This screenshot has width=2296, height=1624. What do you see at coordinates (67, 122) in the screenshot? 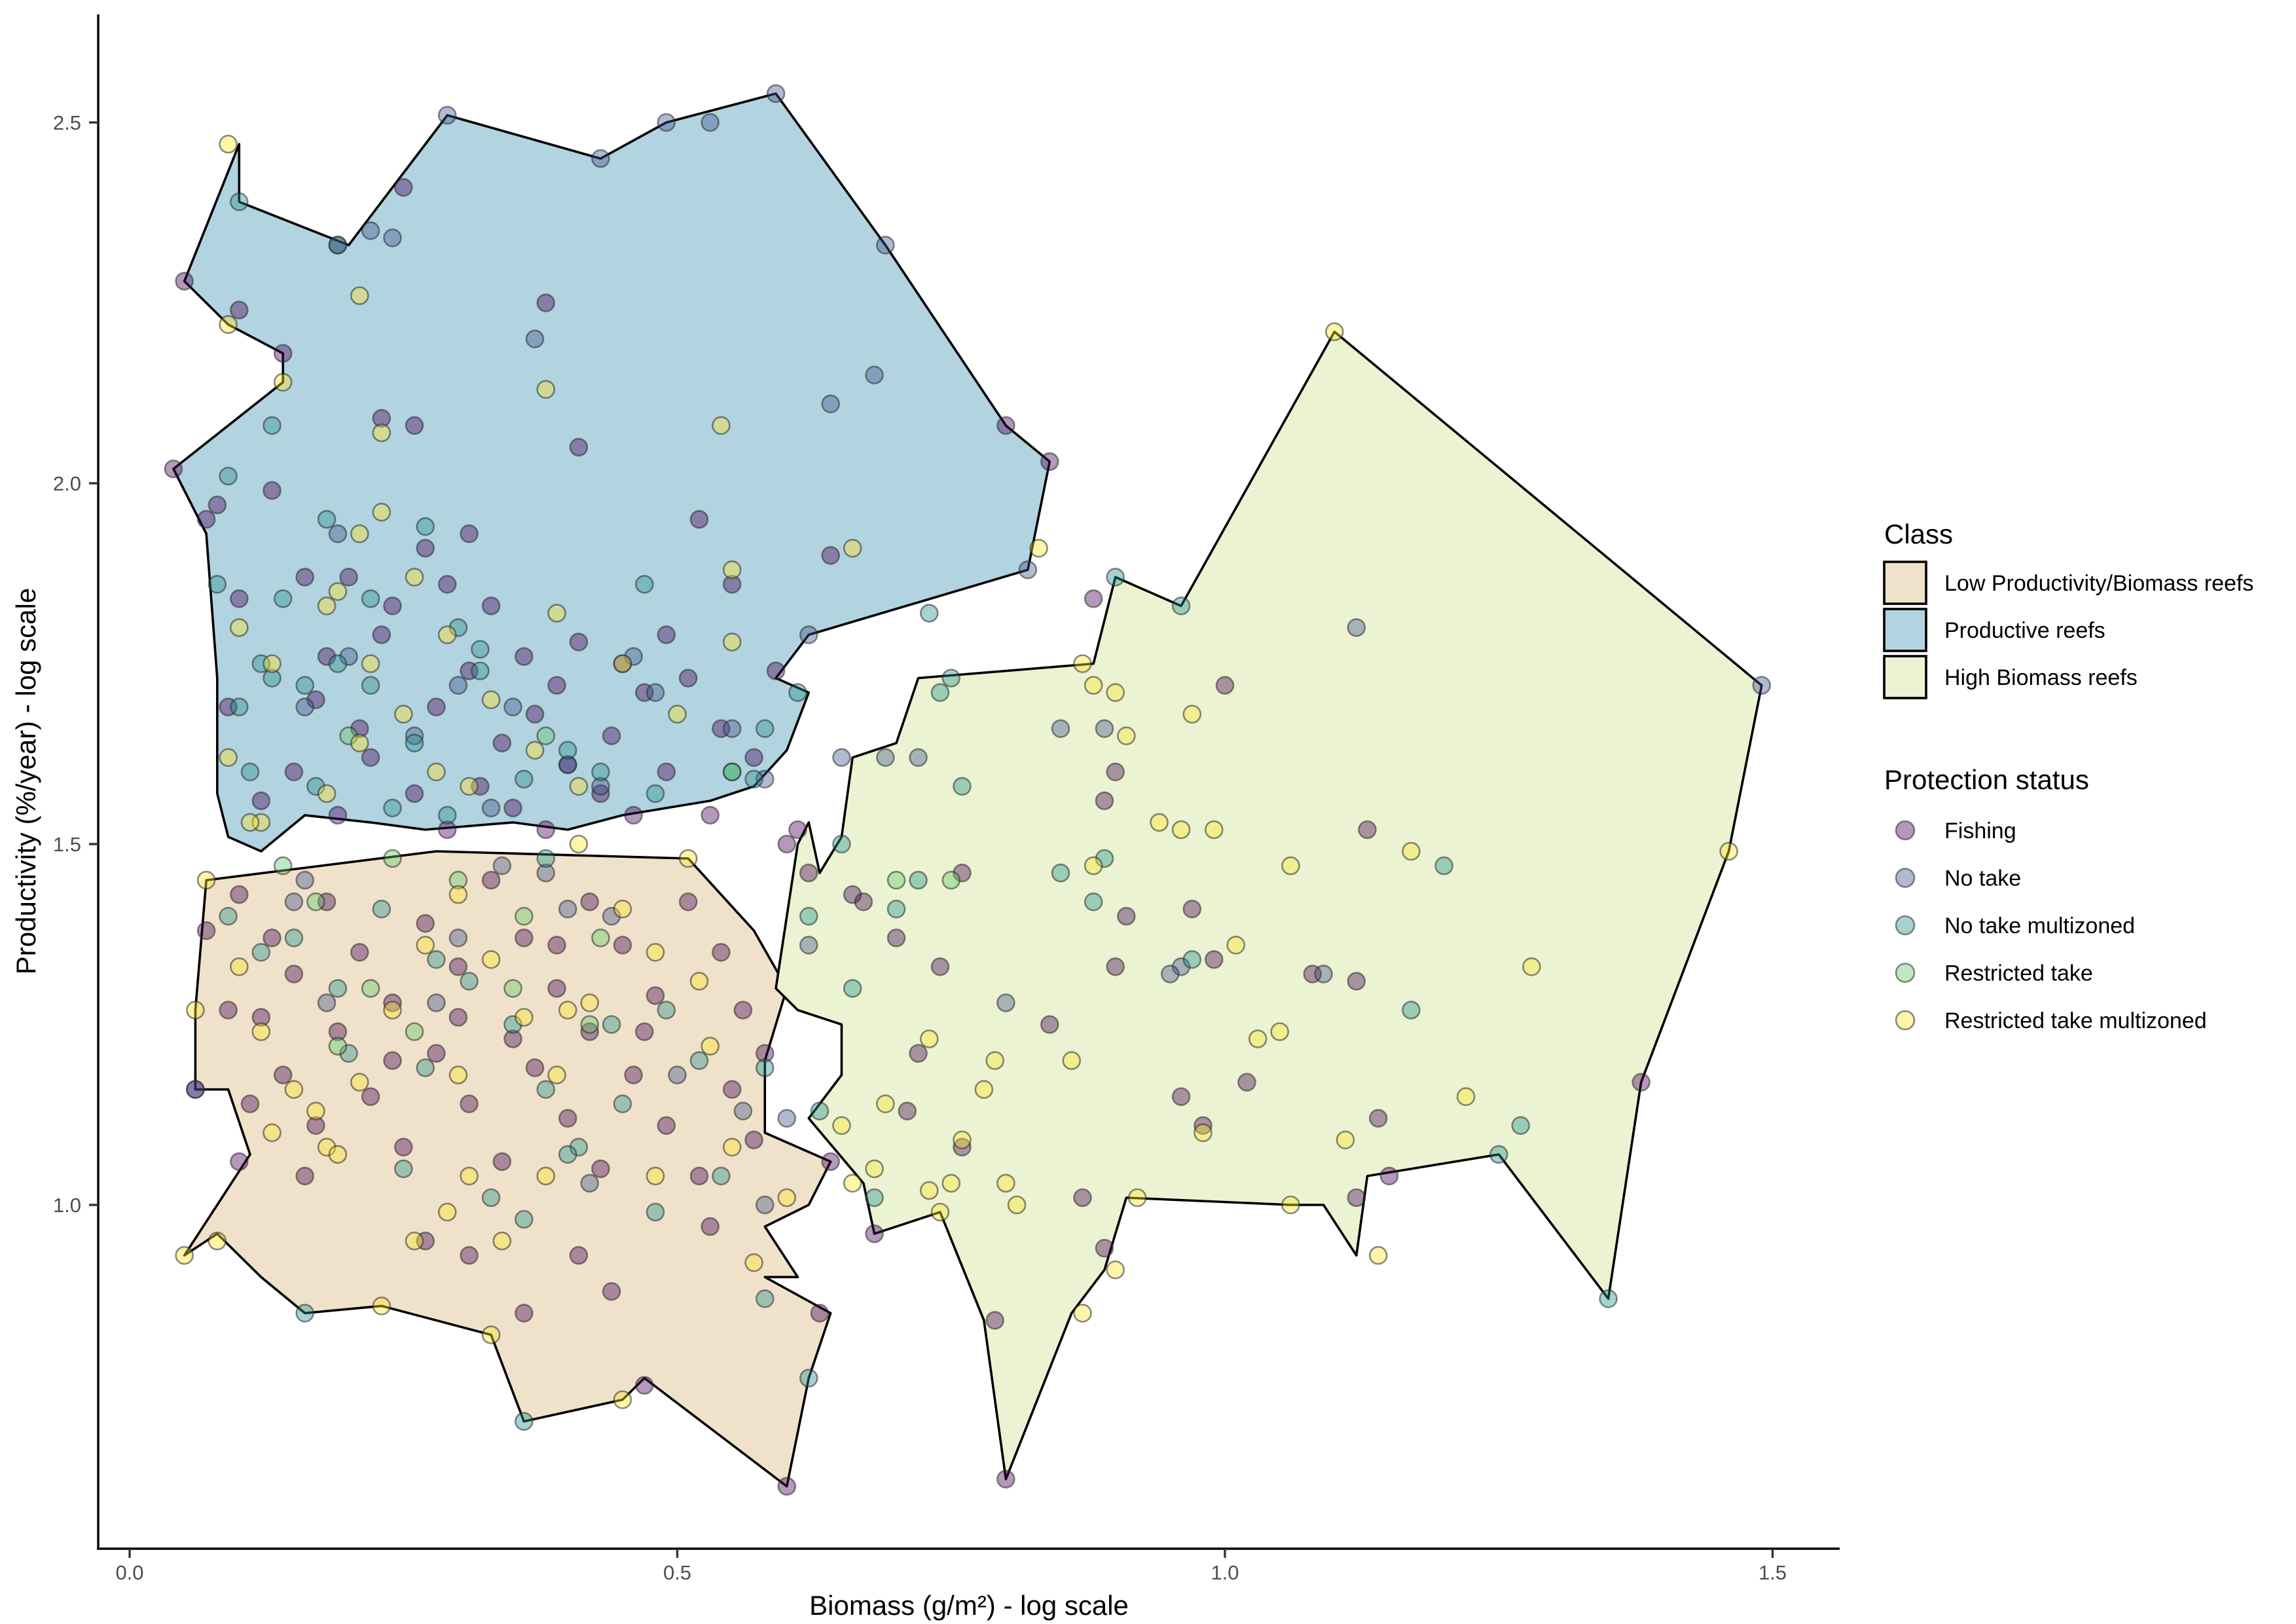
I see `y-tick-label: 2.5` at bounding box center [67, 122].